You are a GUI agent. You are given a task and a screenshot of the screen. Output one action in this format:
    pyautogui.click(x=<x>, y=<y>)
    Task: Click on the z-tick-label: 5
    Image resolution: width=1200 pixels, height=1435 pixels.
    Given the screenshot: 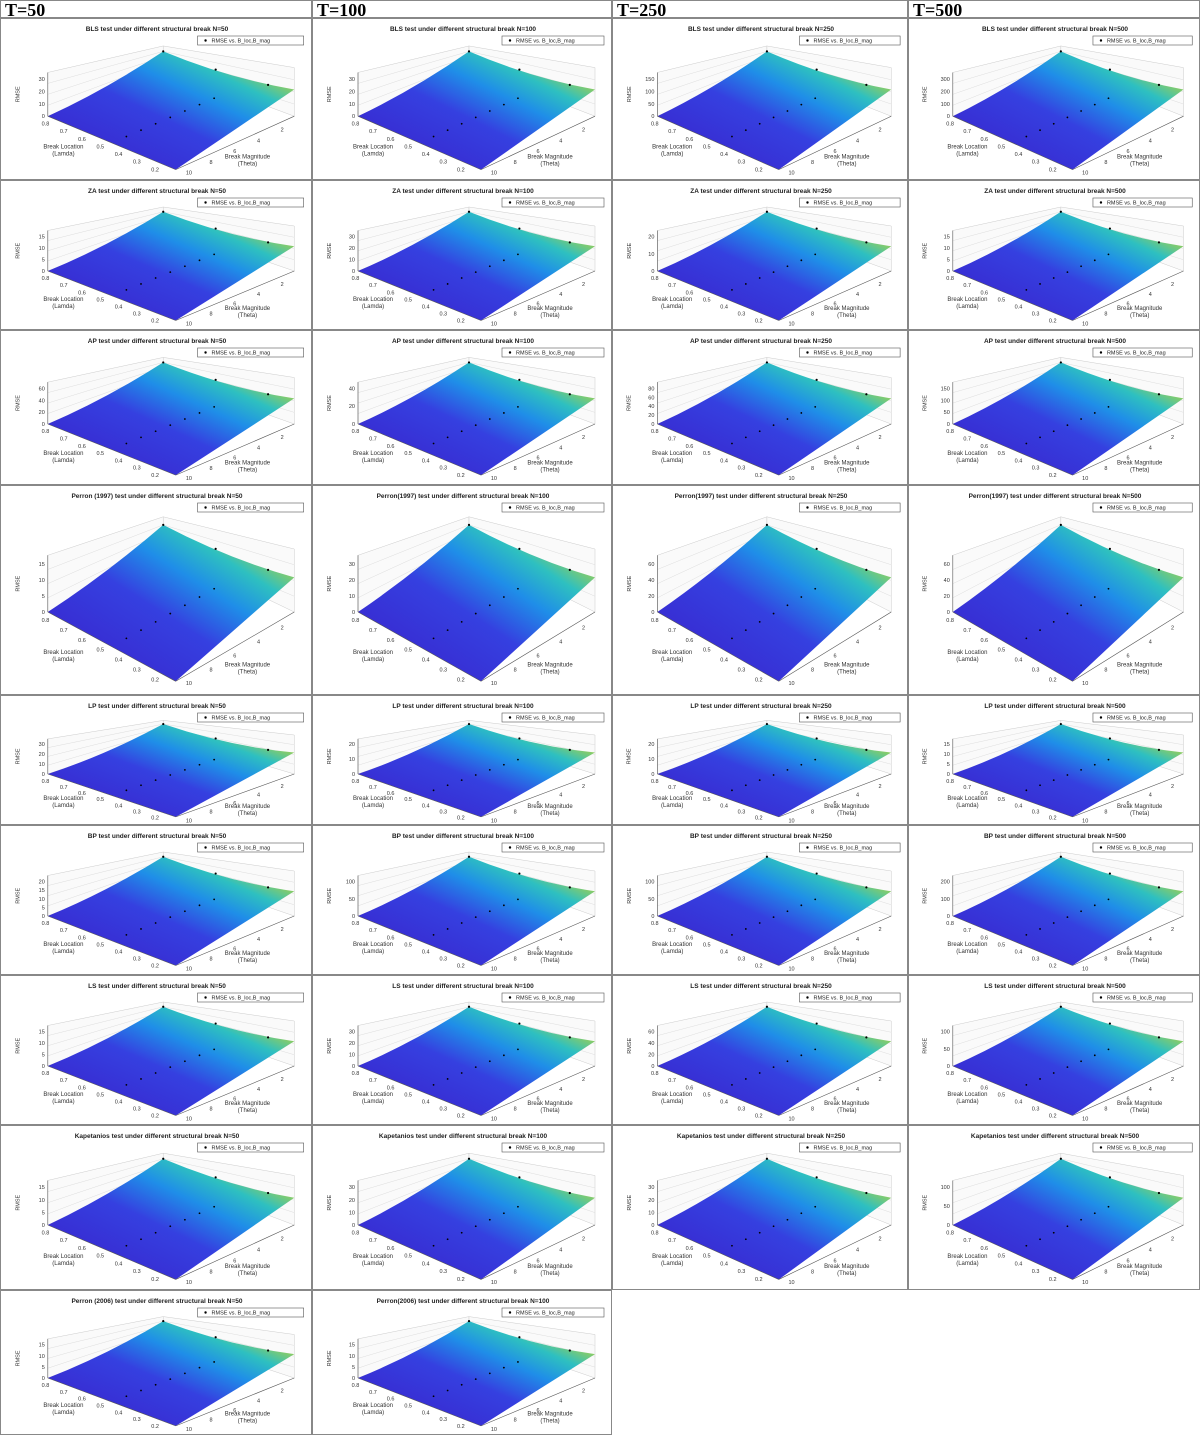 What is the action you would take?
    pyautogui.click(x=43, y=261)
    